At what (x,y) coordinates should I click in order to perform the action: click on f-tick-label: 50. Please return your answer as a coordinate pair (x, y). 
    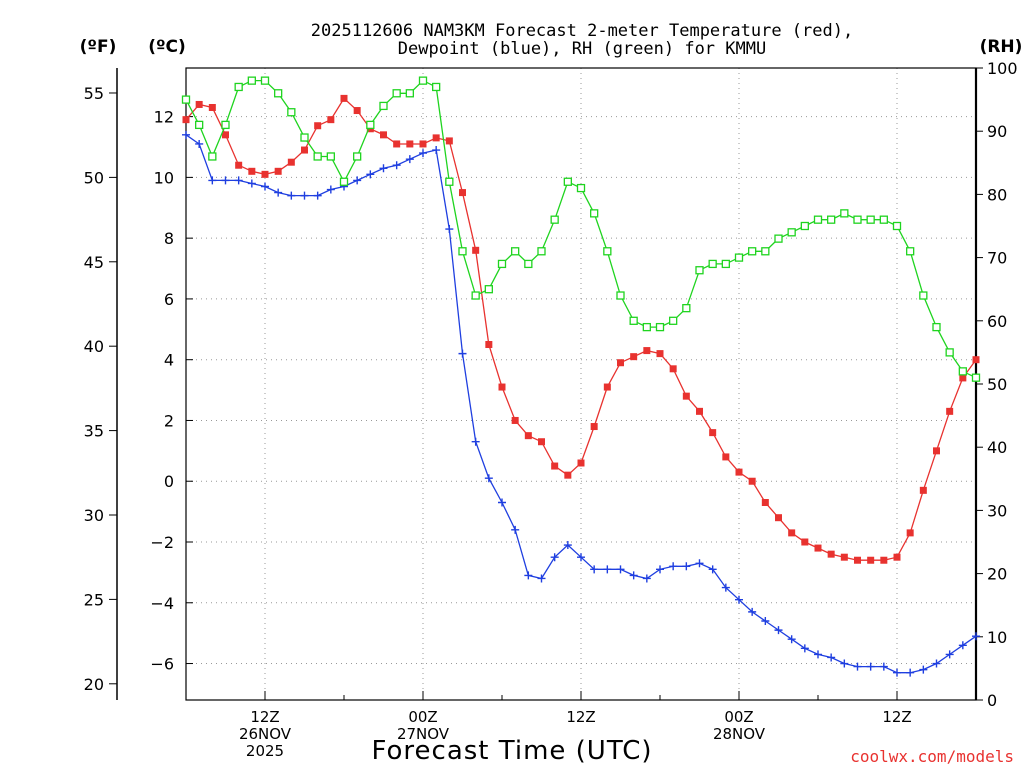
    Looking at the image, I should click on (94, 177).